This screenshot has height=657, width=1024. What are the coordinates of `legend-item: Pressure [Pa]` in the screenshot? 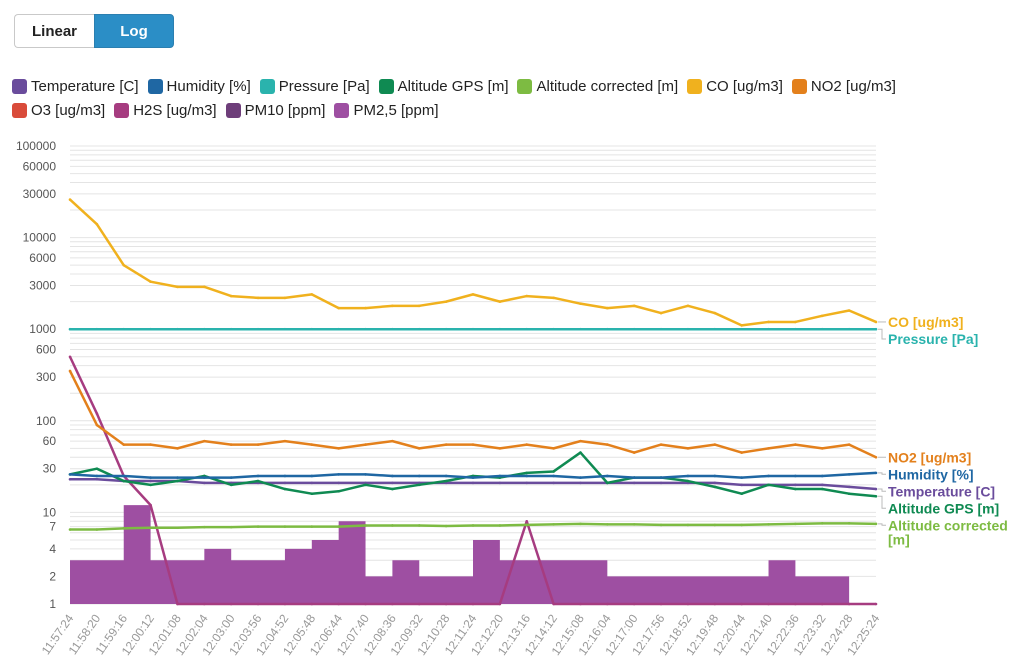 It's located at (314, 86).